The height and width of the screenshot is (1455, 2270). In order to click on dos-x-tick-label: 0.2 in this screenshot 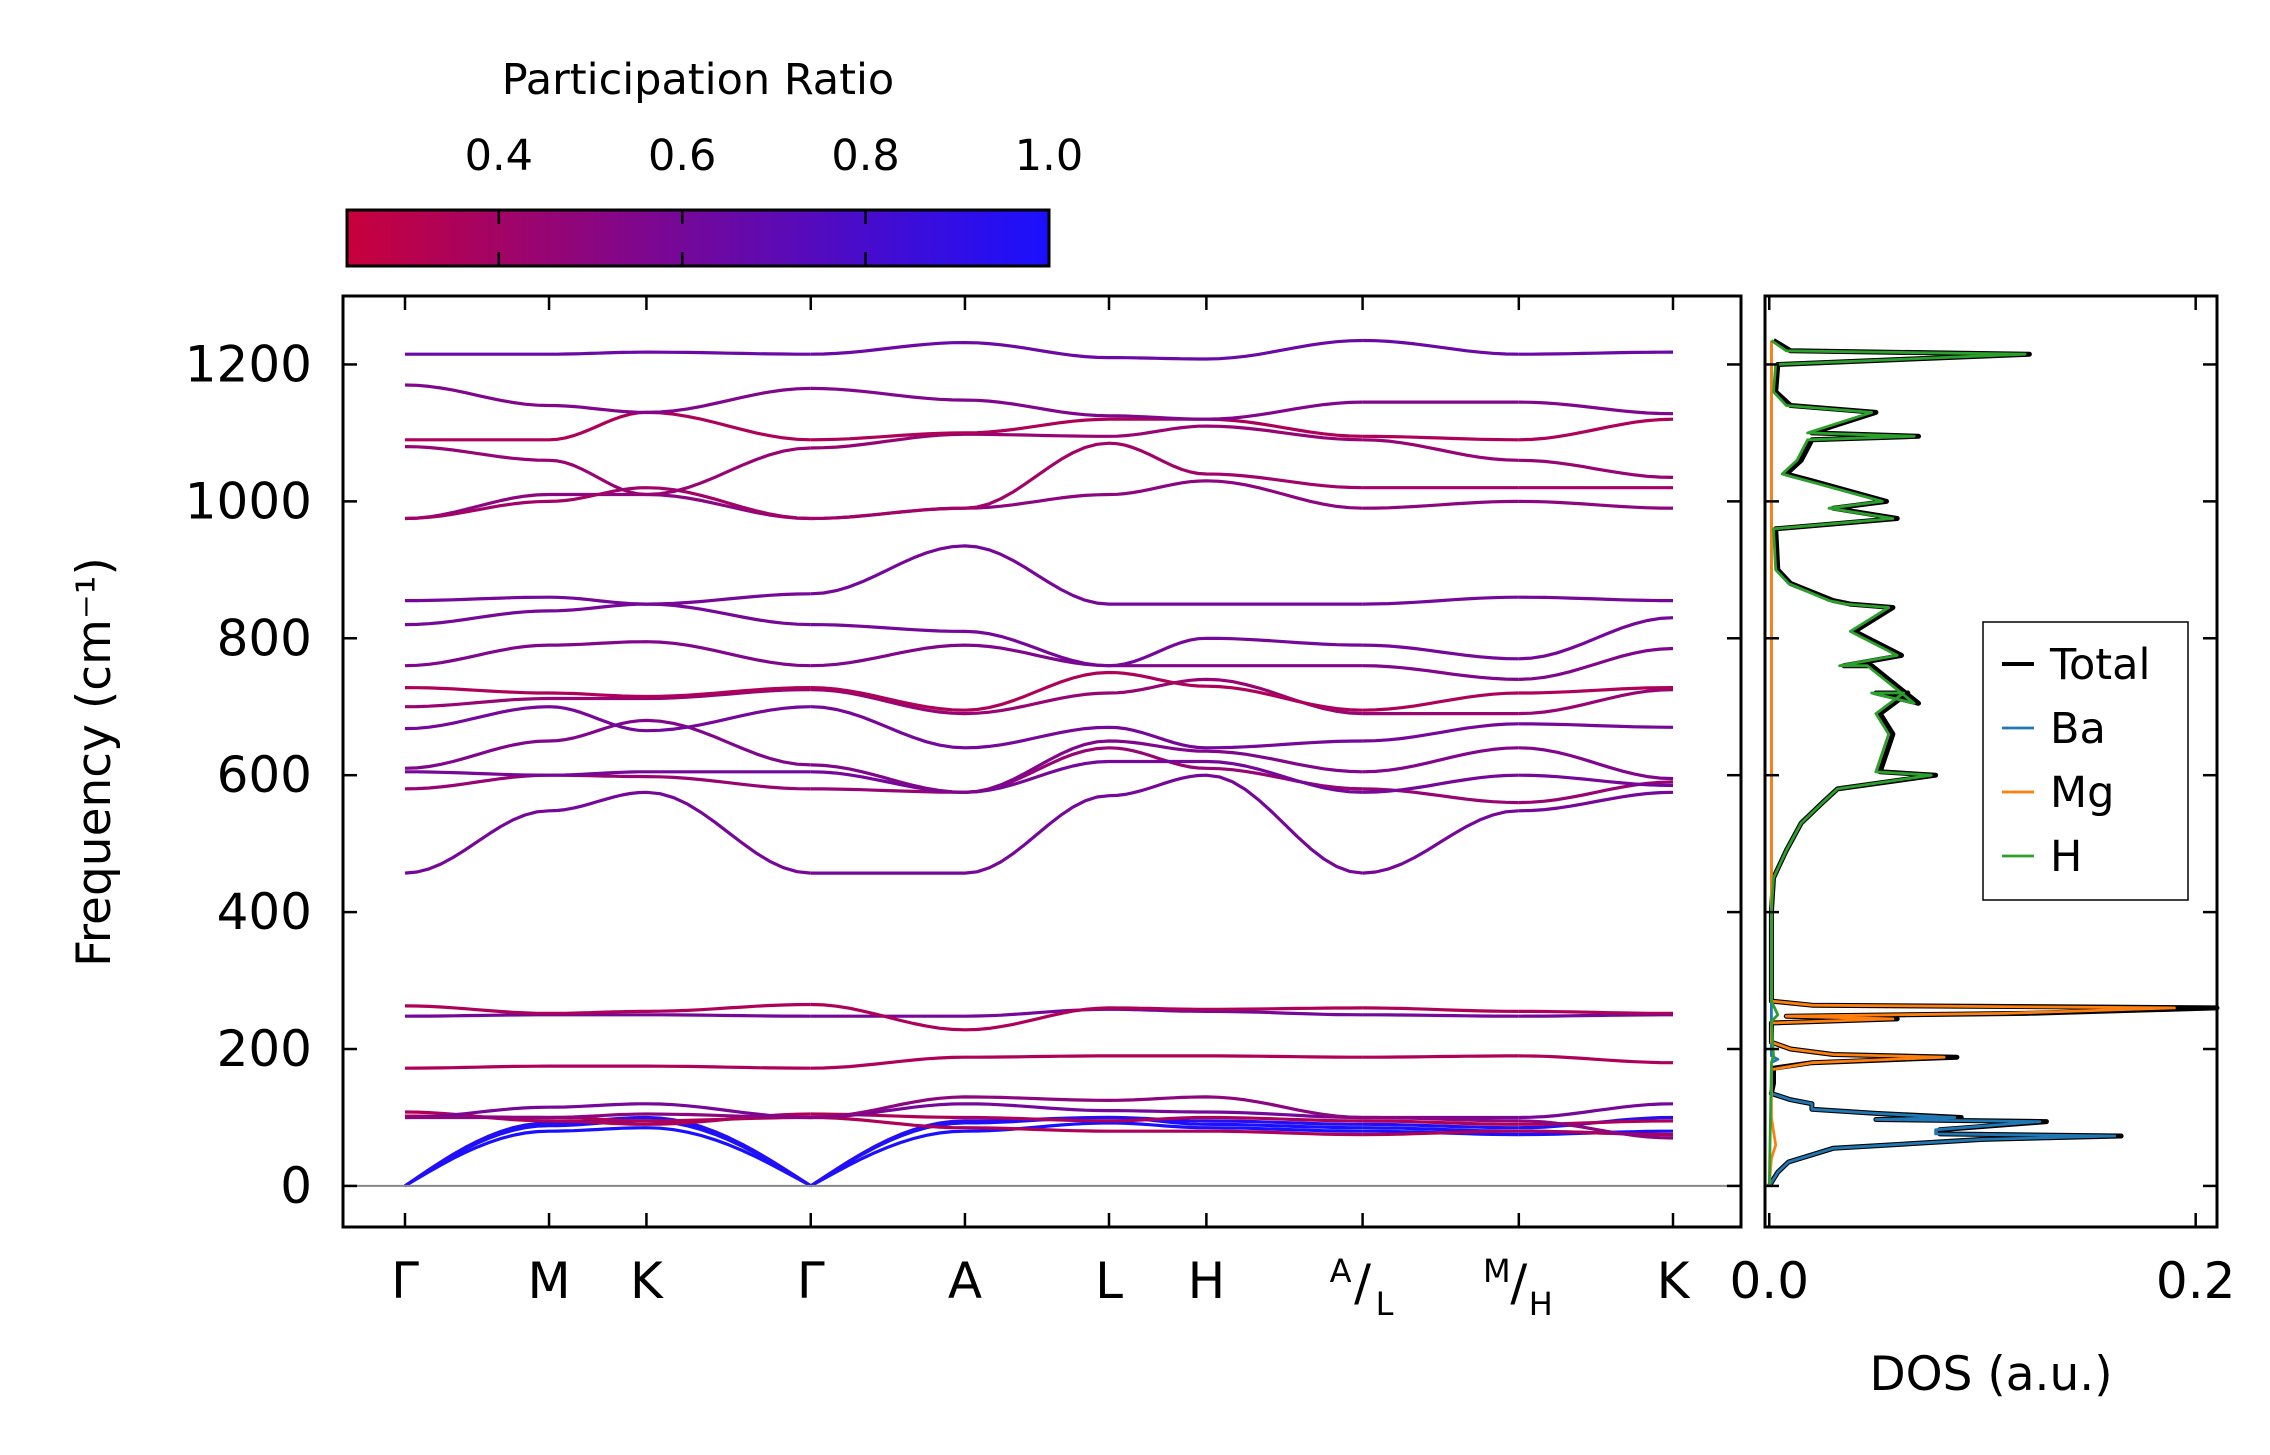, I will do `click(2196, 1281)`.